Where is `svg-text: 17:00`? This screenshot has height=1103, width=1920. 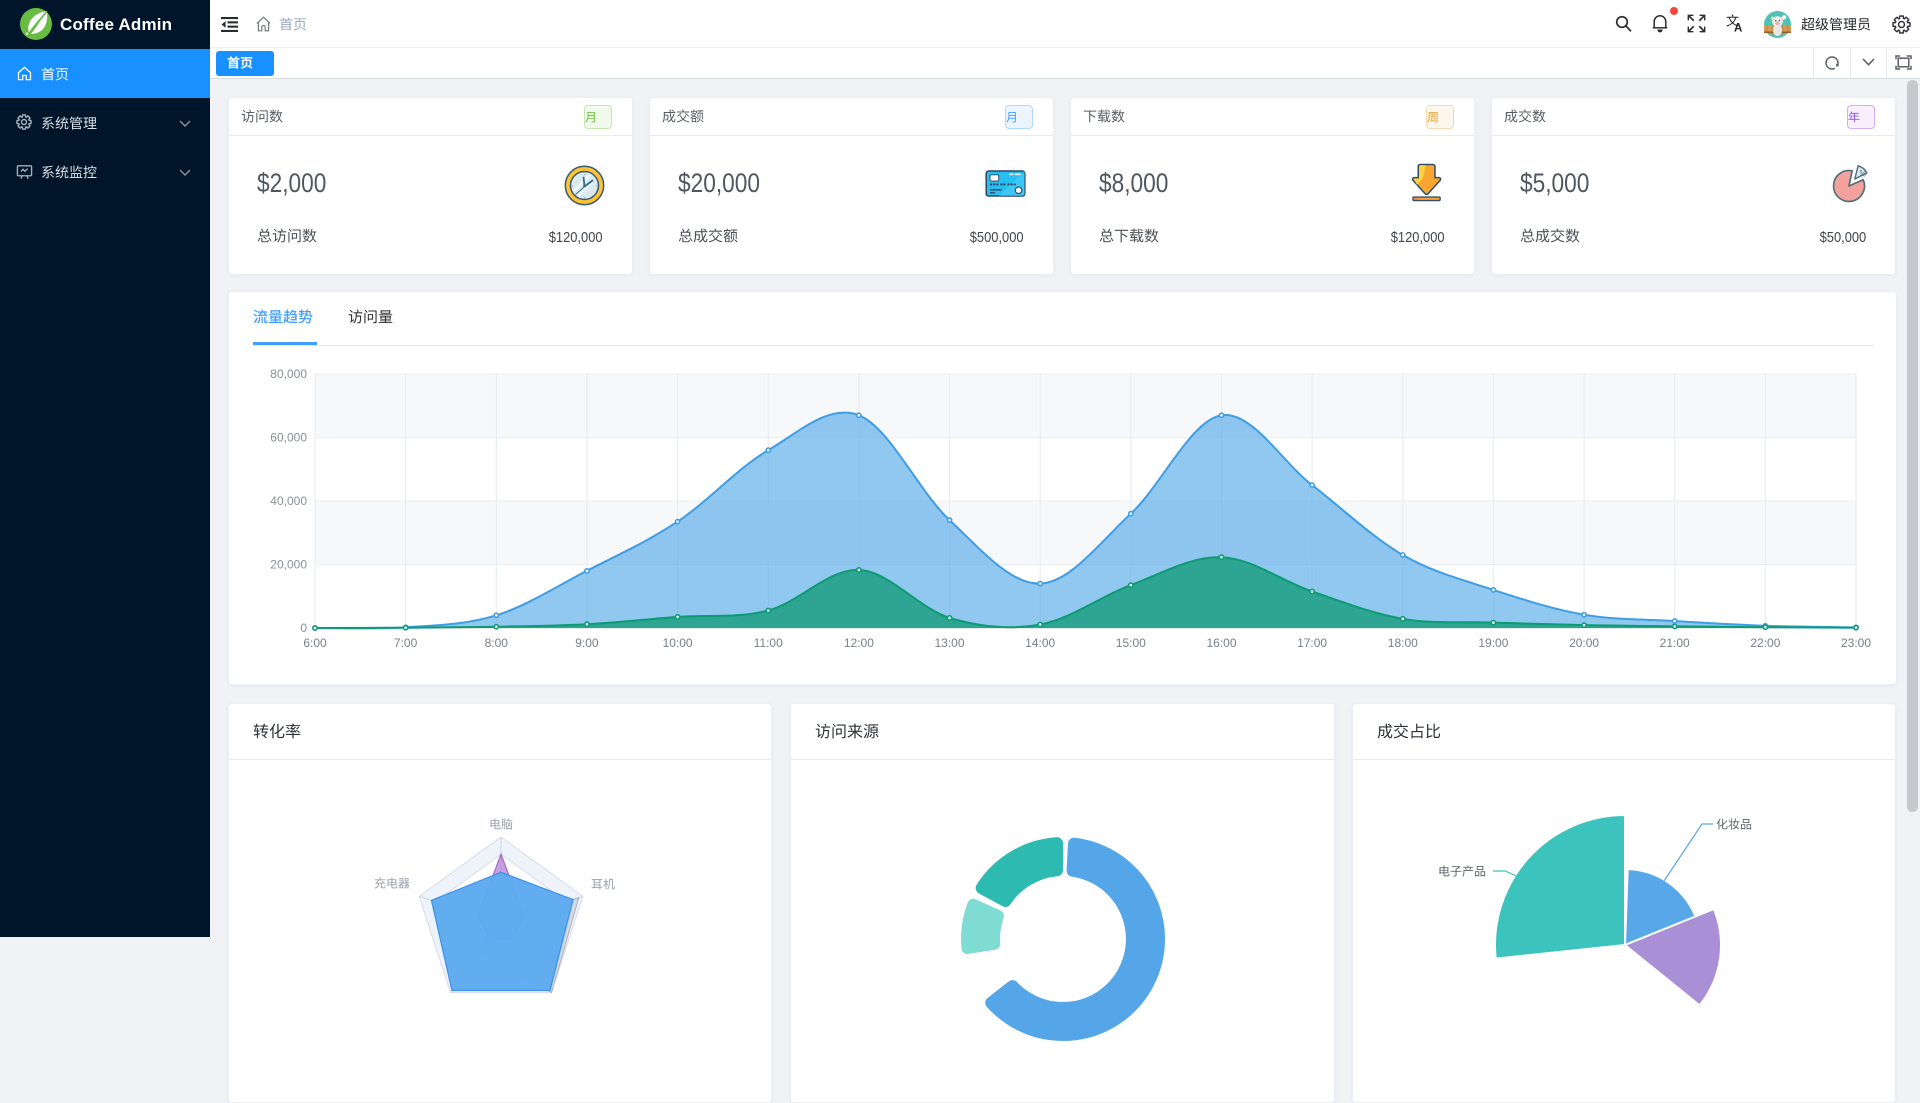 svg-text: 17:00 is located at coordinates (1312, 643).